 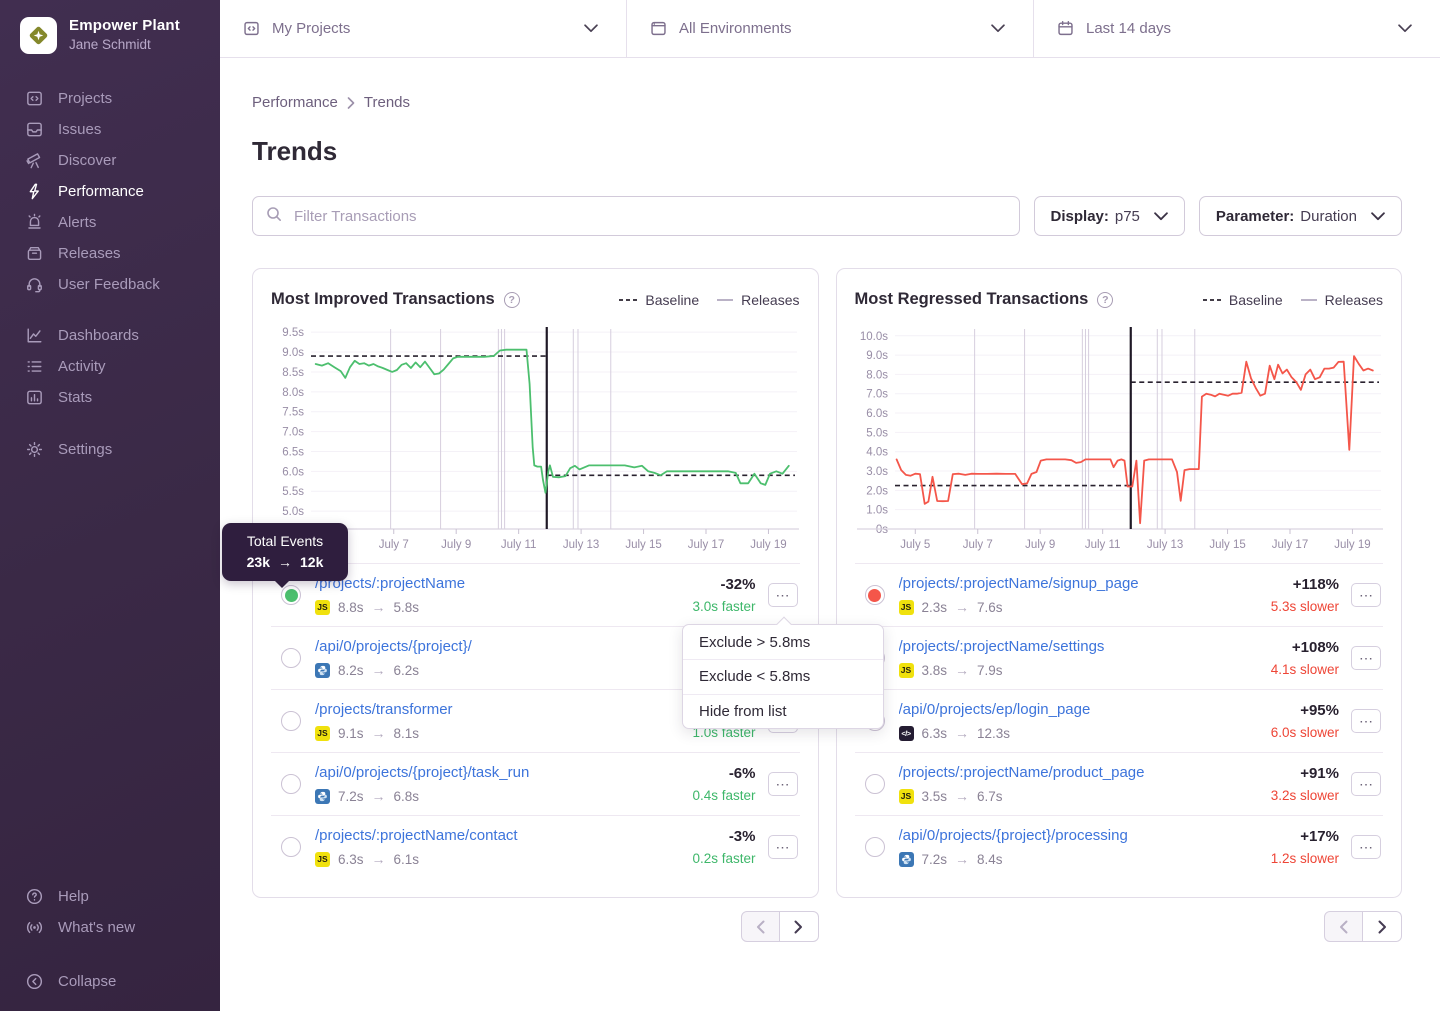 I want to click on transaction-link: /projects/:projectName/contact, so click(x=416, y=835).